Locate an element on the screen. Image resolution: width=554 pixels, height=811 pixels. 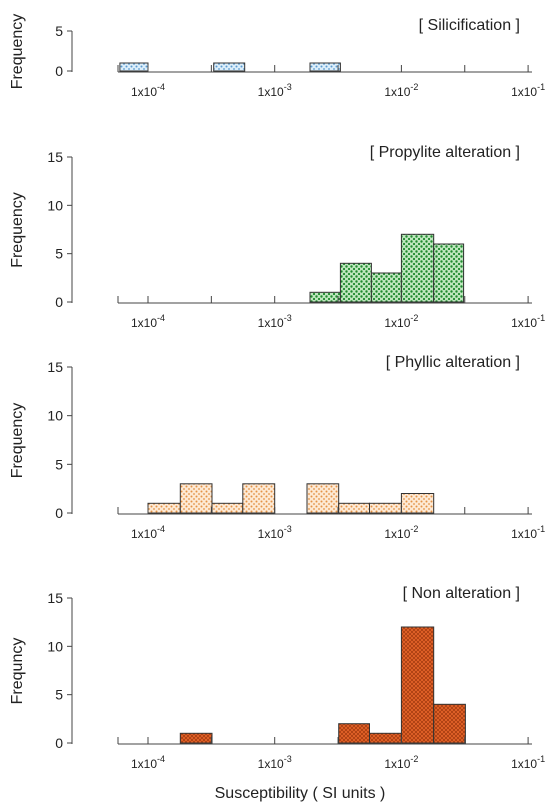
panel-title: [ Propylite alteration ] is located at coordinates (445, 152).